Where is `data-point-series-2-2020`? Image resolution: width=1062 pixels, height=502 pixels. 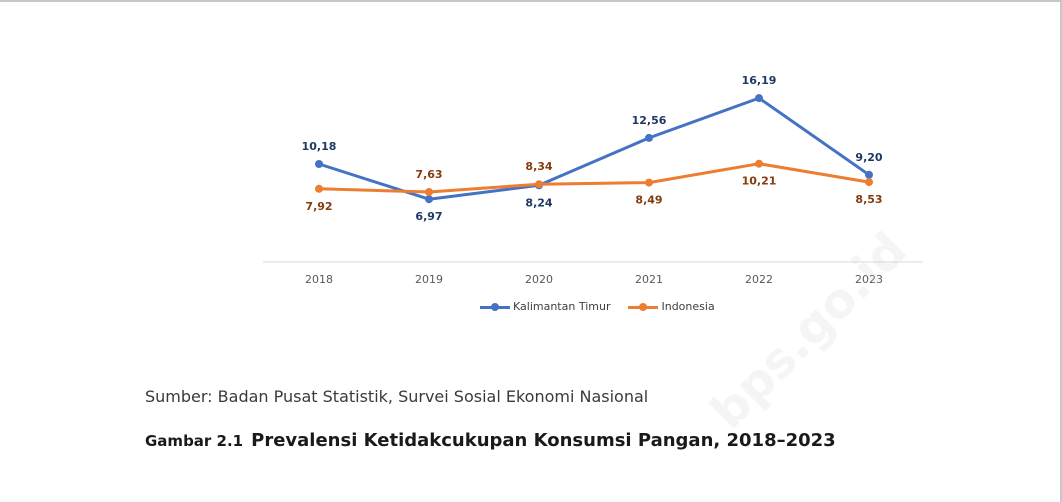
data-point-series-2-2020 is located at coordinates (539, 184).